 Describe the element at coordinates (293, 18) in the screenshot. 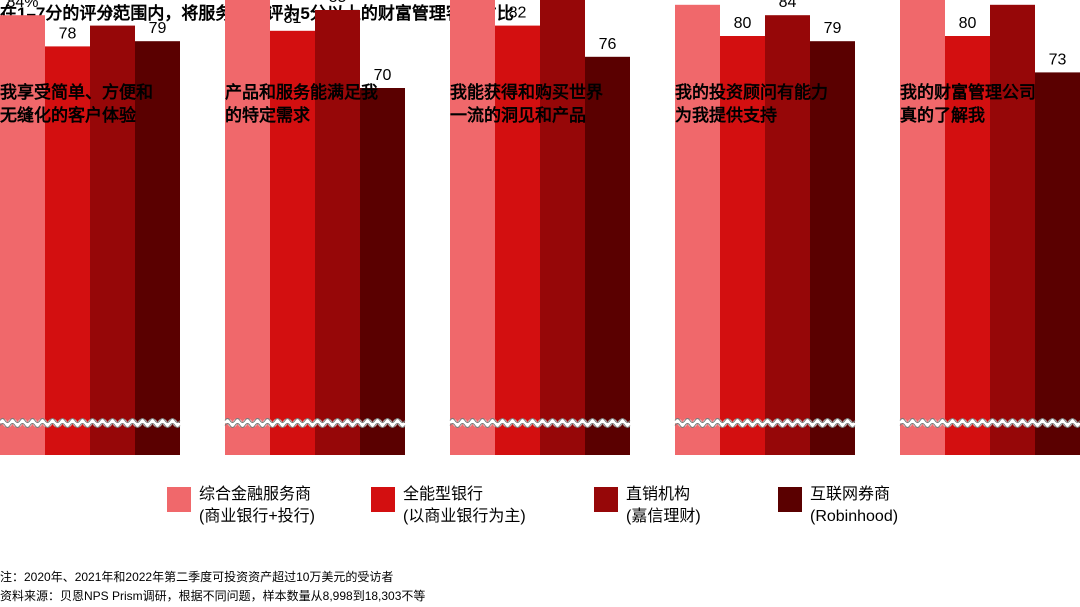

I see `data-label: 81` at that location.